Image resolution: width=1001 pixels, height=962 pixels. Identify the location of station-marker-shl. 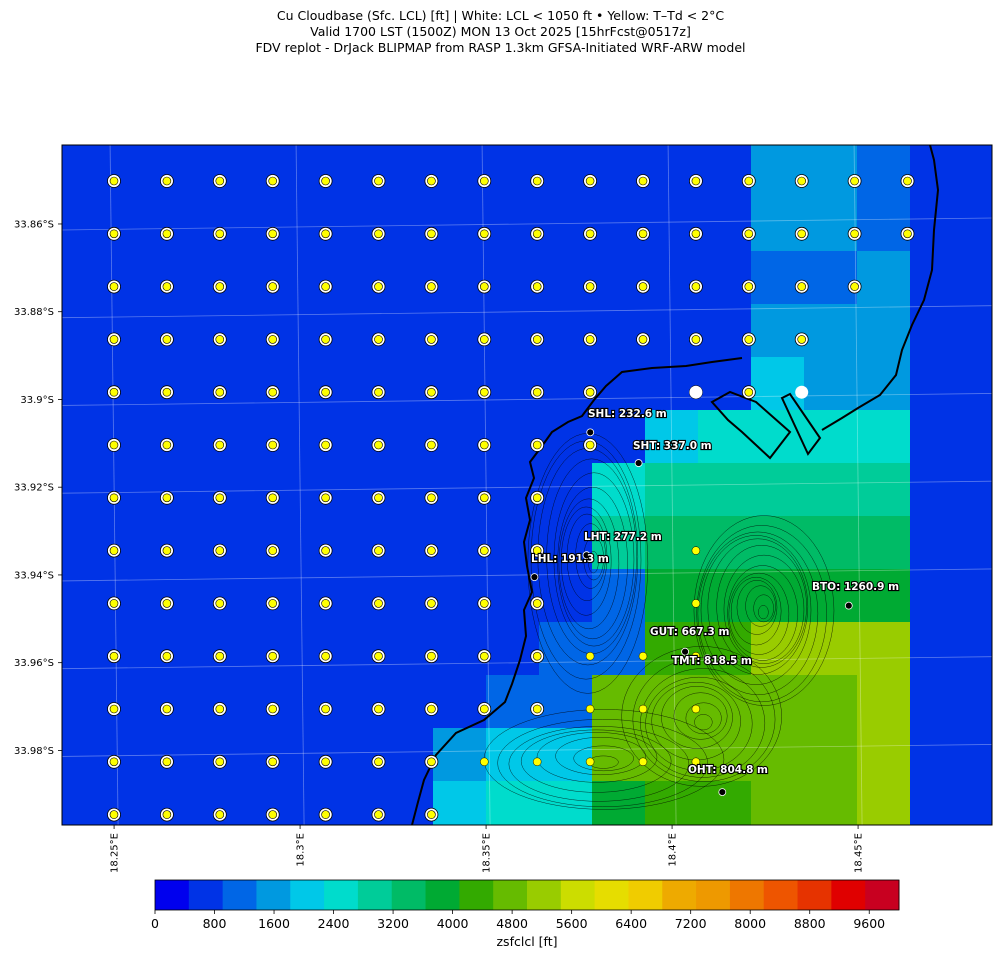
(590, 432).